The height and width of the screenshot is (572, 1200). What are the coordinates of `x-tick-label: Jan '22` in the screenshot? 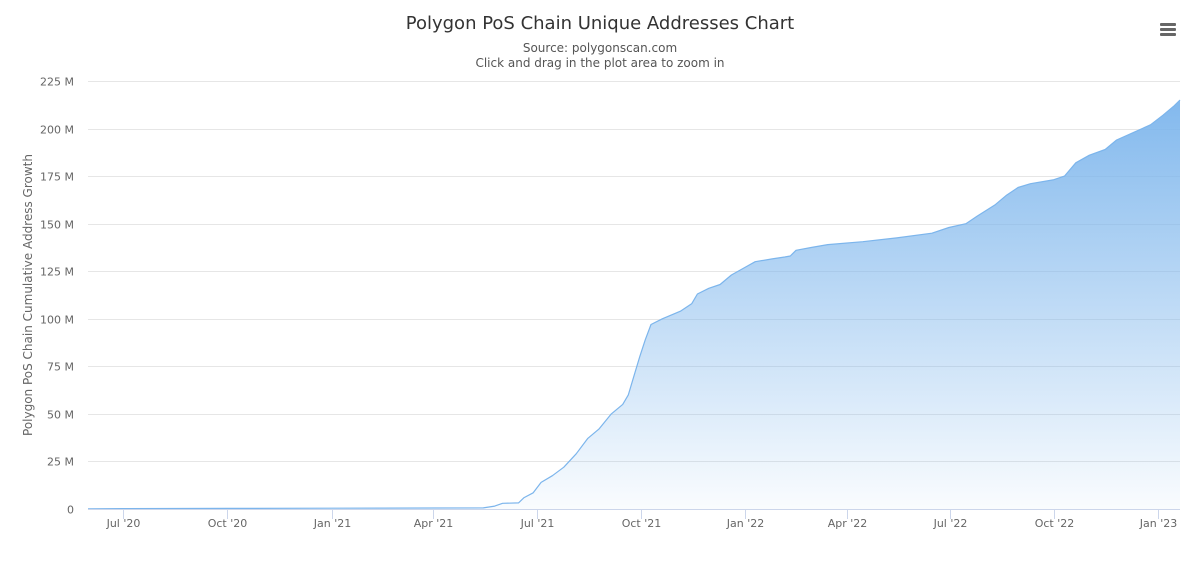 It's located at (745, 523).